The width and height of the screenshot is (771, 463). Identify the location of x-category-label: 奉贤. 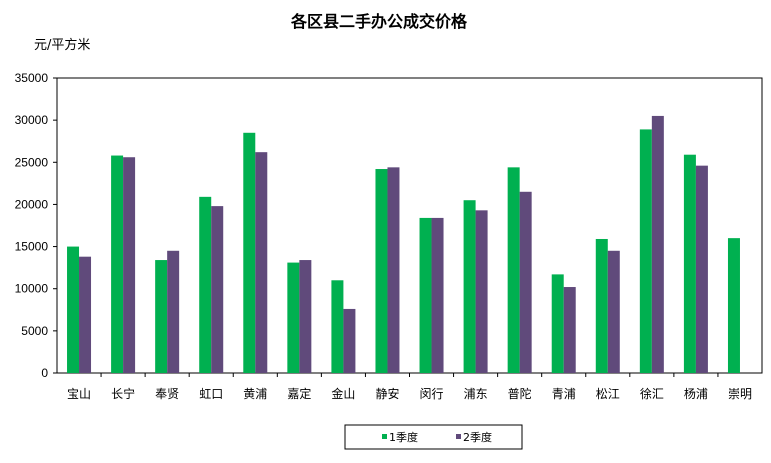
(167, 394).